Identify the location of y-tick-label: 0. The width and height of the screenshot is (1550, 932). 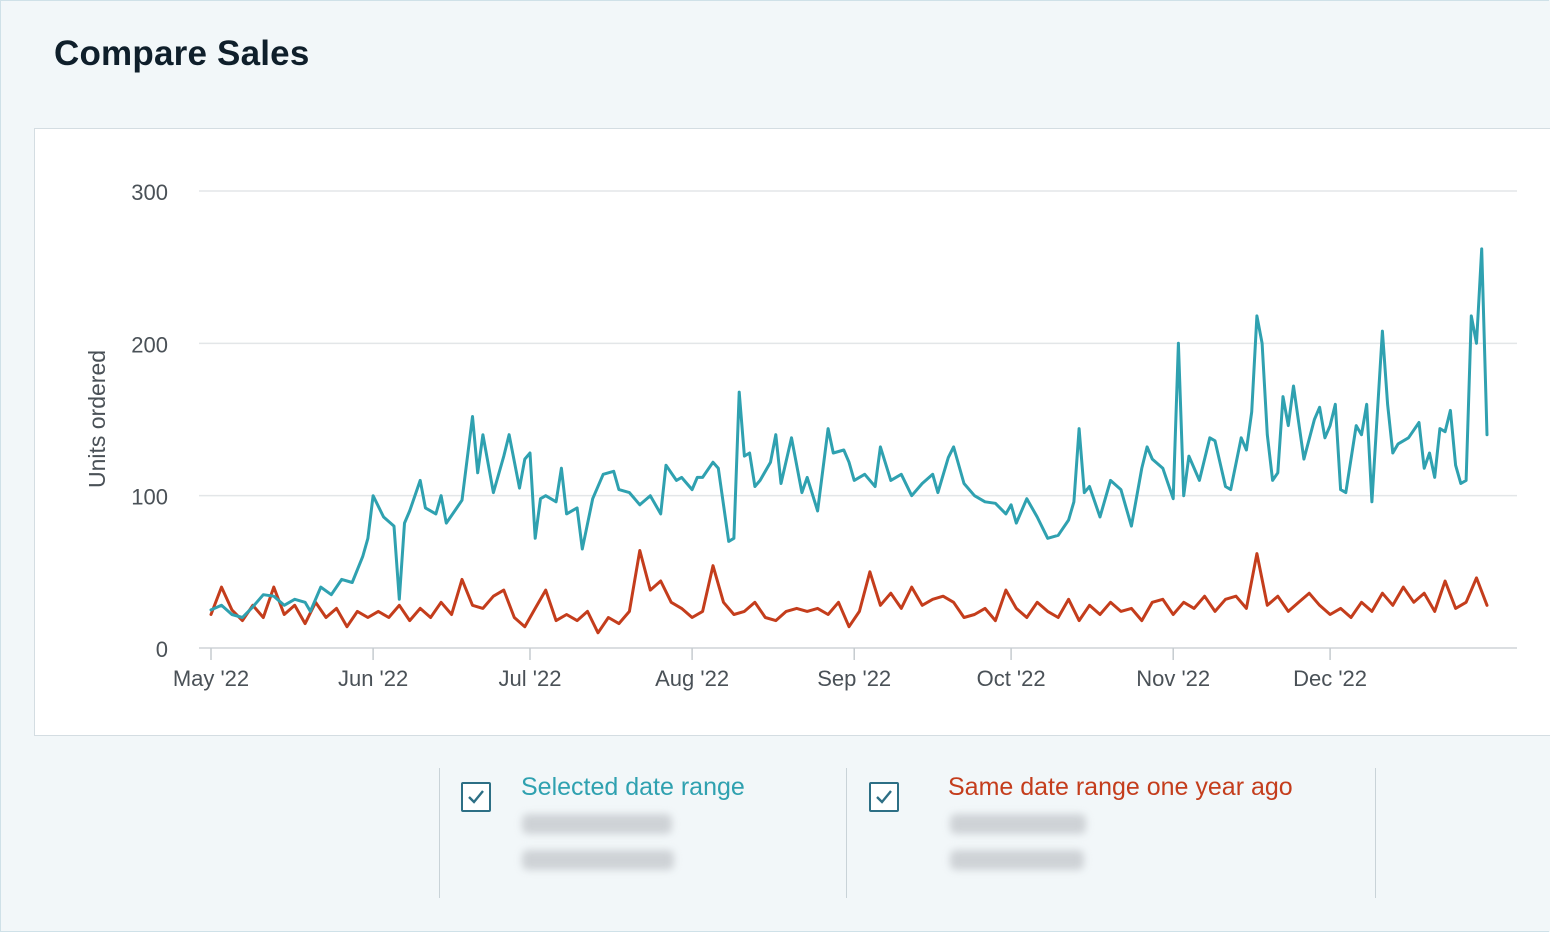
(162, 649).